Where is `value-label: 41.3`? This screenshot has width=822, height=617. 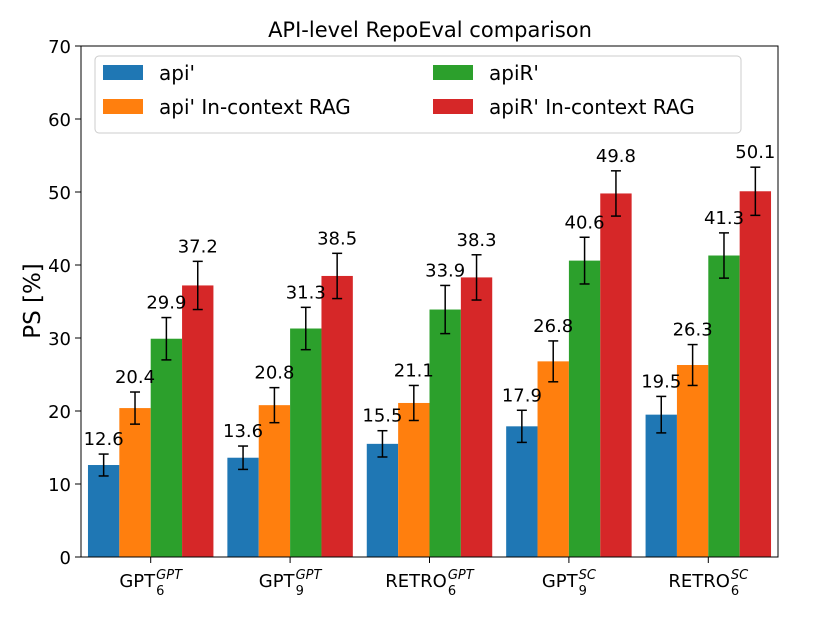
value-label: 41.3 is located at coordinates (724, 218).